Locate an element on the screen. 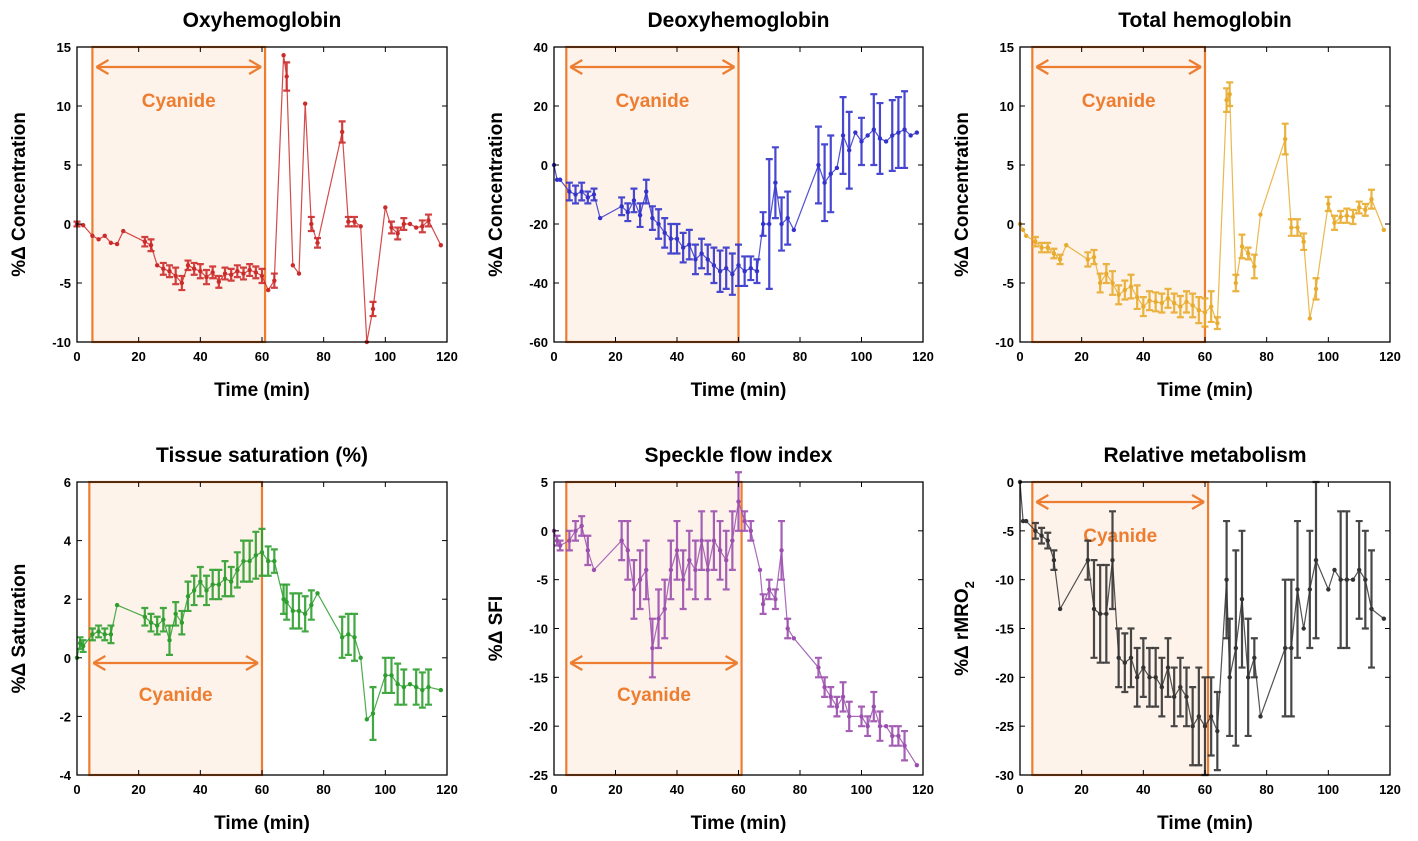  y-axis-label-subscript: 2 is located at coordinates (969, 584).